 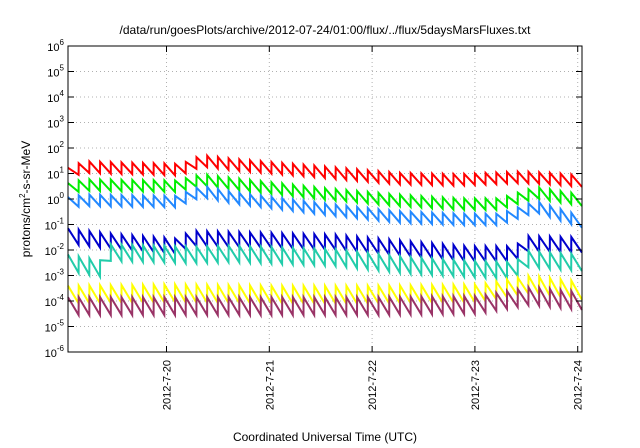 I want to click on y-tick-exp: 5, so click(x=62, y=68).